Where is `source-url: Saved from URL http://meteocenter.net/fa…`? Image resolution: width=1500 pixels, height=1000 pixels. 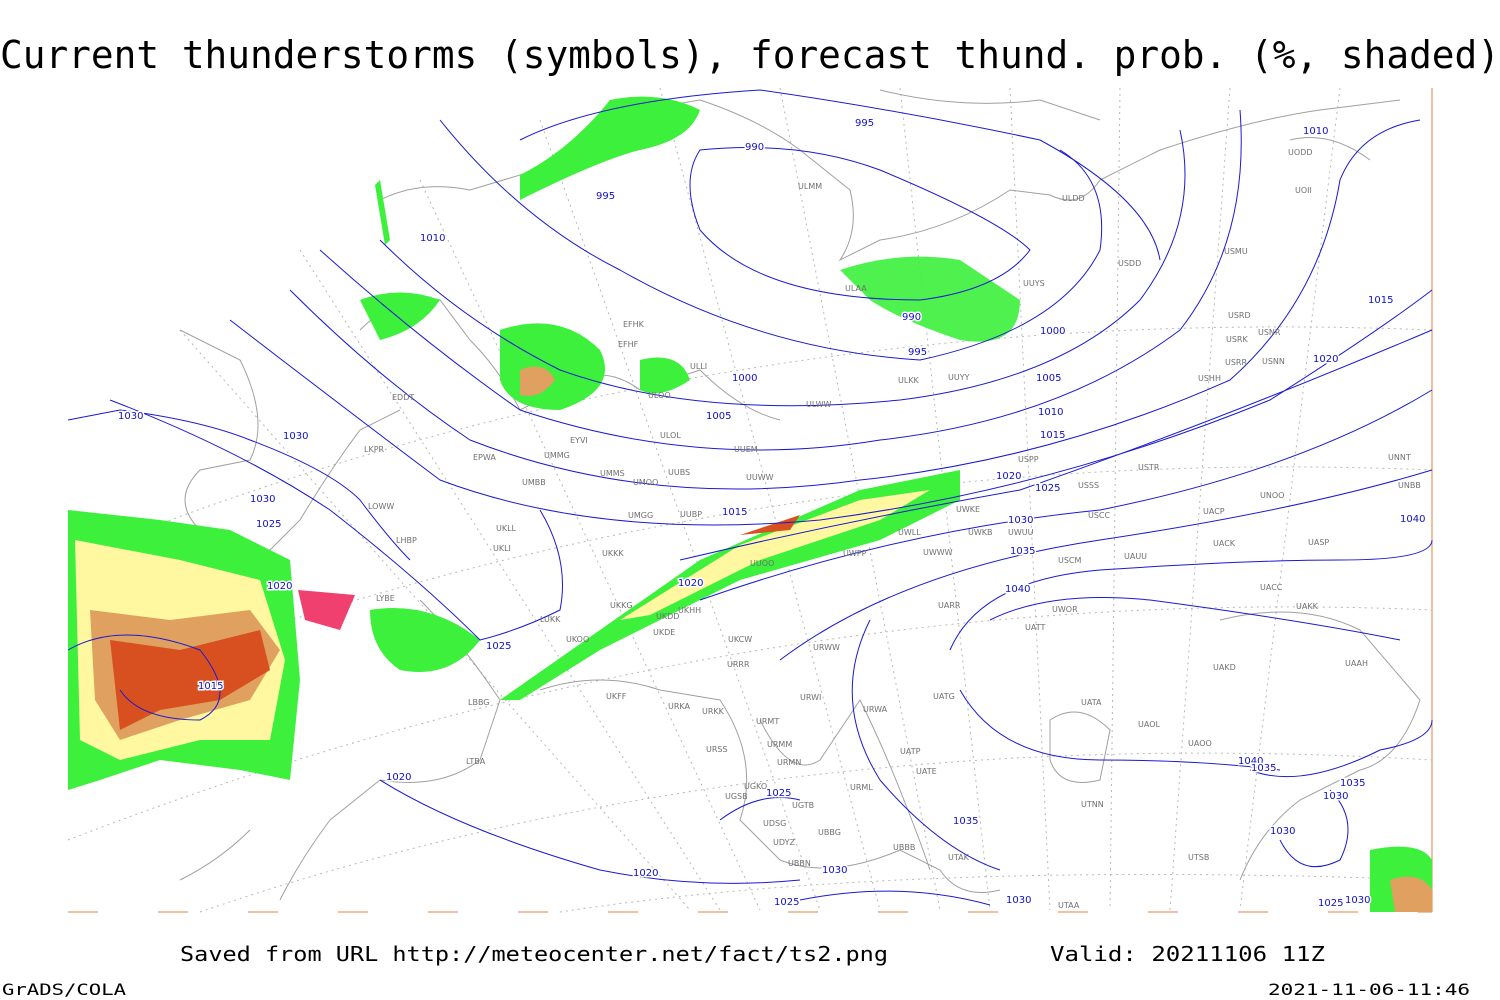 source-url: Saved from URL http://meteocenter.net/fa… is located at coordinates (534, 954).